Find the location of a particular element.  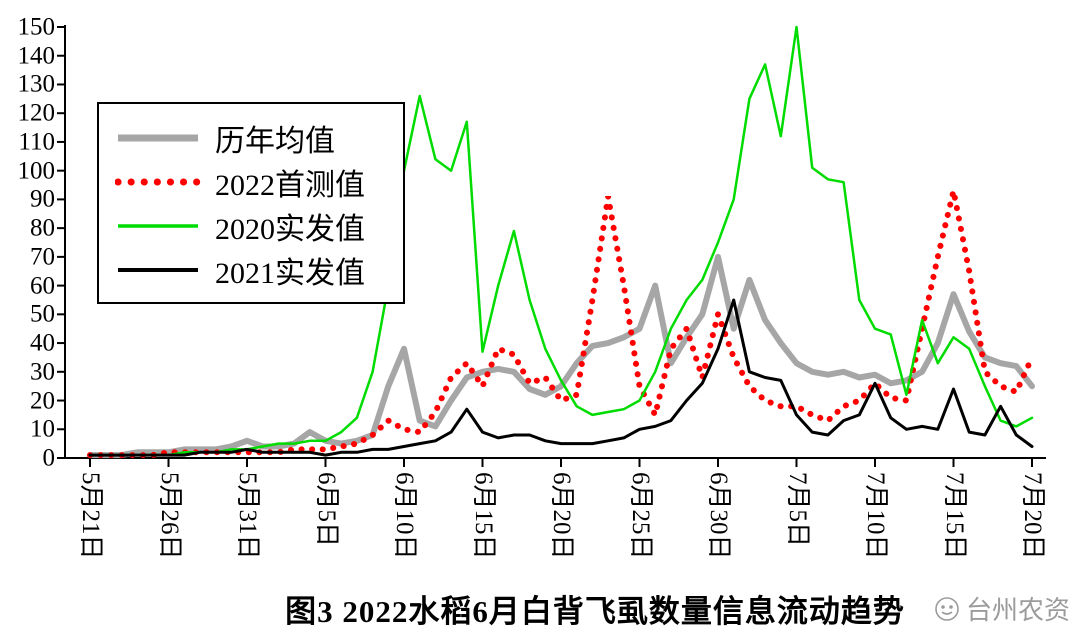

x-axis-label: 5月21日 is located at coordinates (90, 516).